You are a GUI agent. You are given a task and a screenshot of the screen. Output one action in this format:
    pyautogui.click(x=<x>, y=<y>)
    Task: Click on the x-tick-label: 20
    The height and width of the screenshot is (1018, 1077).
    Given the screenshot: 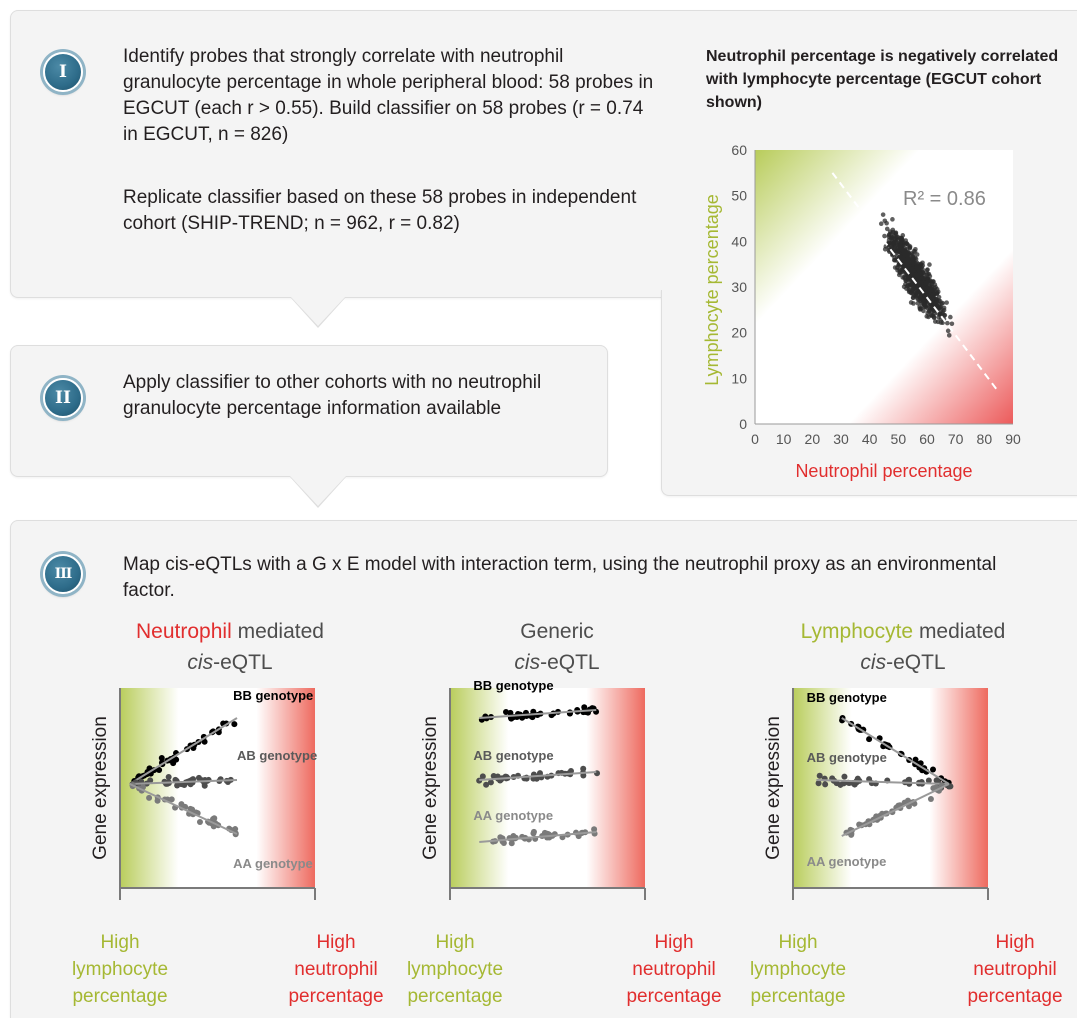 What is the action you would take?
    pyautogui.click(x=813, y=439)
    